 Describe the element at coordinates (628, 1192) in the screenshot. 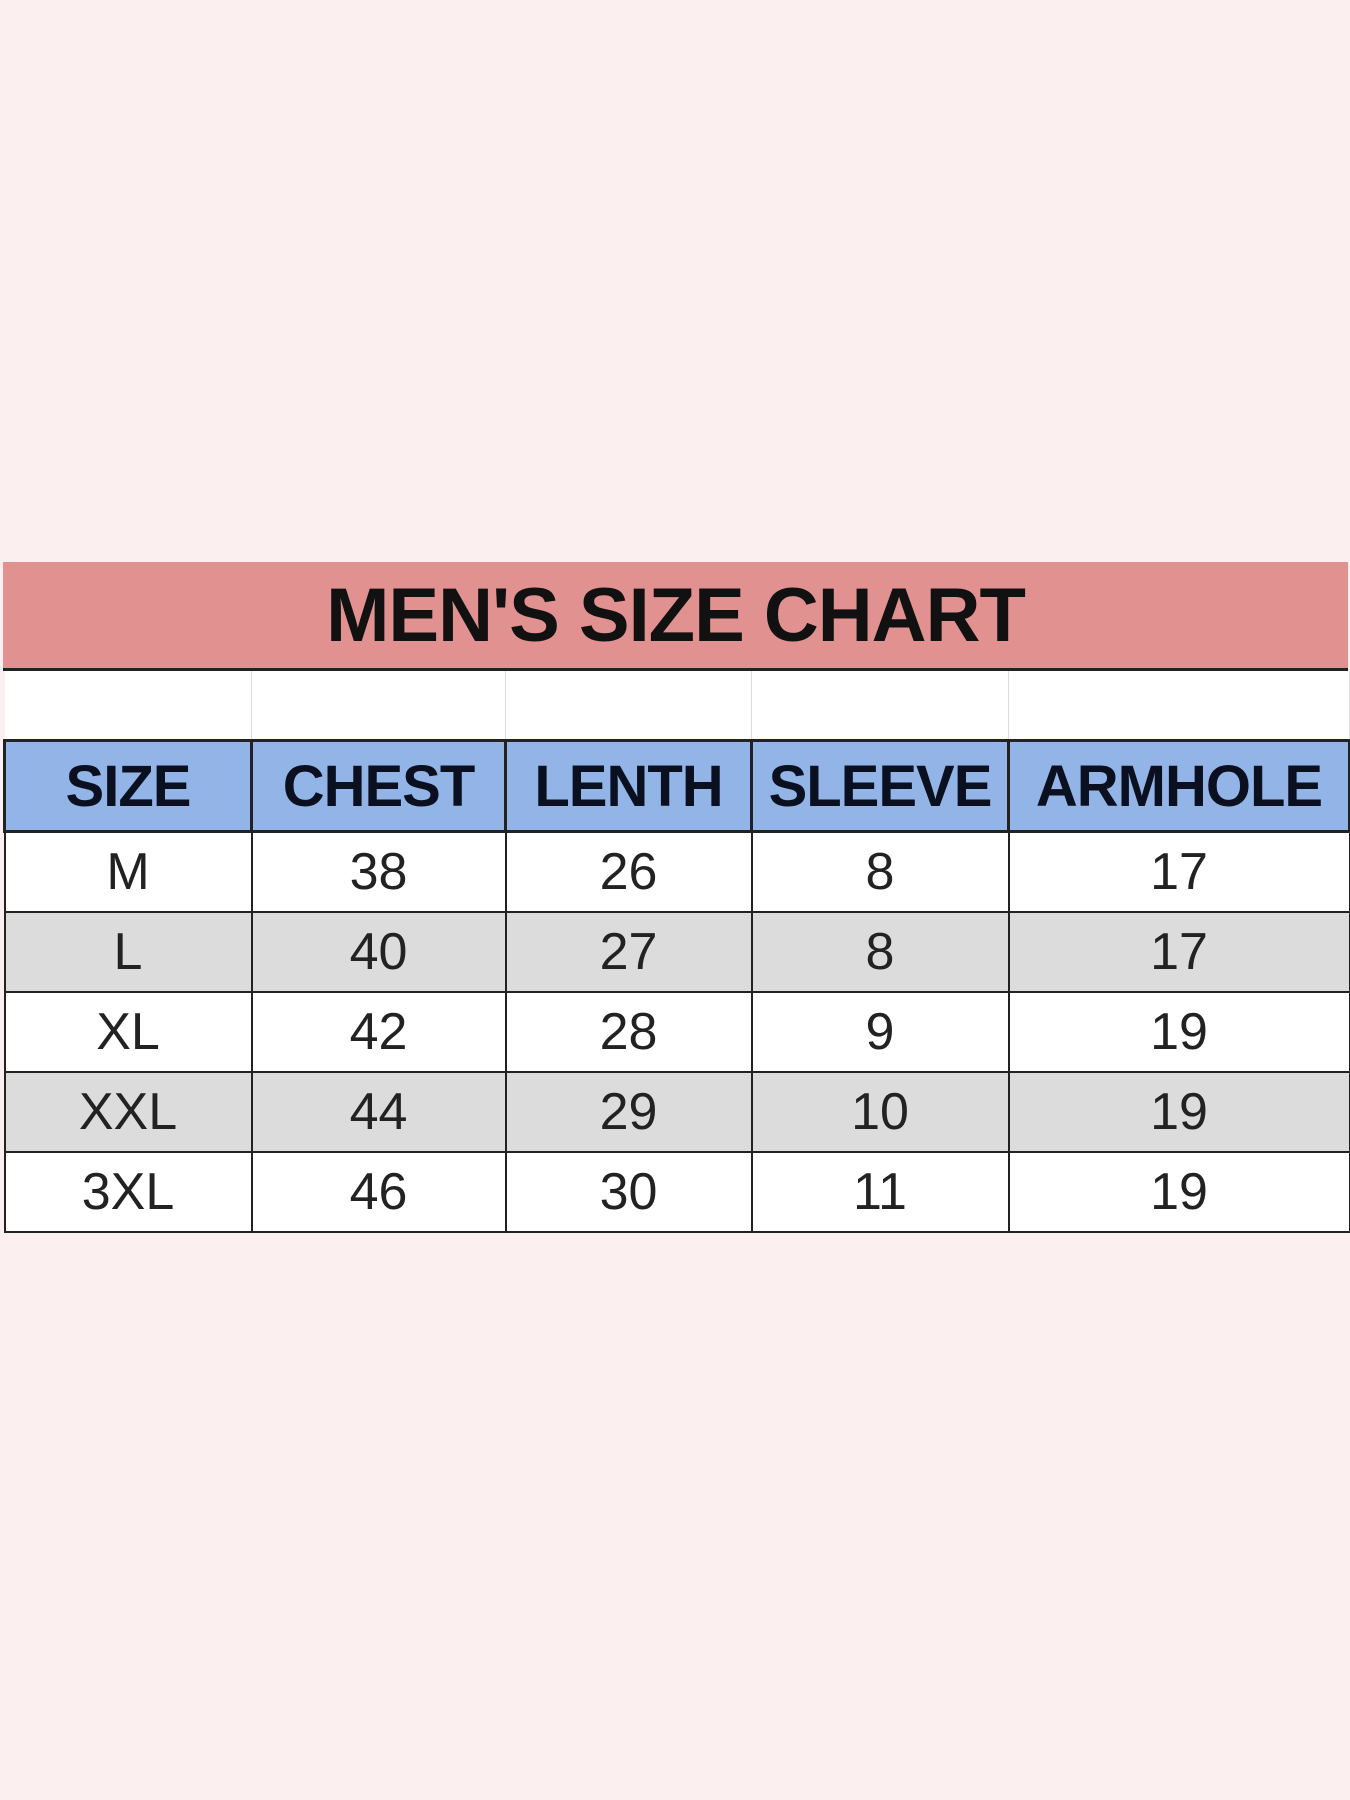

I see `table-cell: 30` at that location.